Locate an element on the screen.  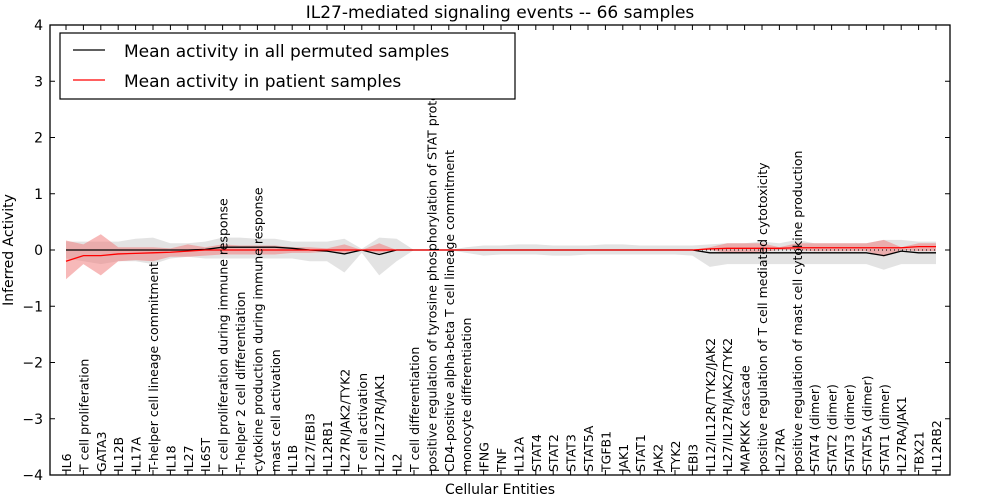
x-tick-label: IL27R/JAK2/TYK2 is located at coordinates (344, 420).